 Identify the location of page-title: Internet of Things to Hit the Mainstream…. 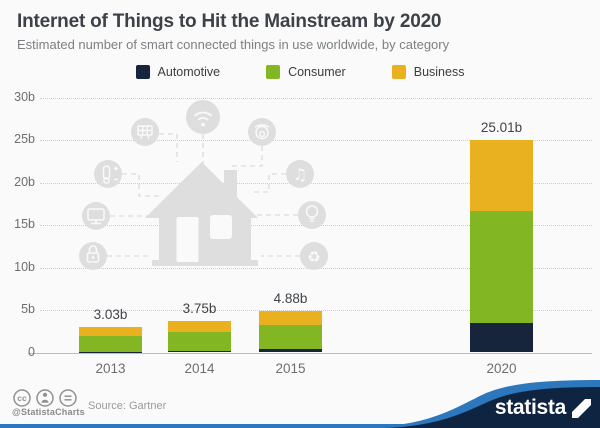
(229, 21).